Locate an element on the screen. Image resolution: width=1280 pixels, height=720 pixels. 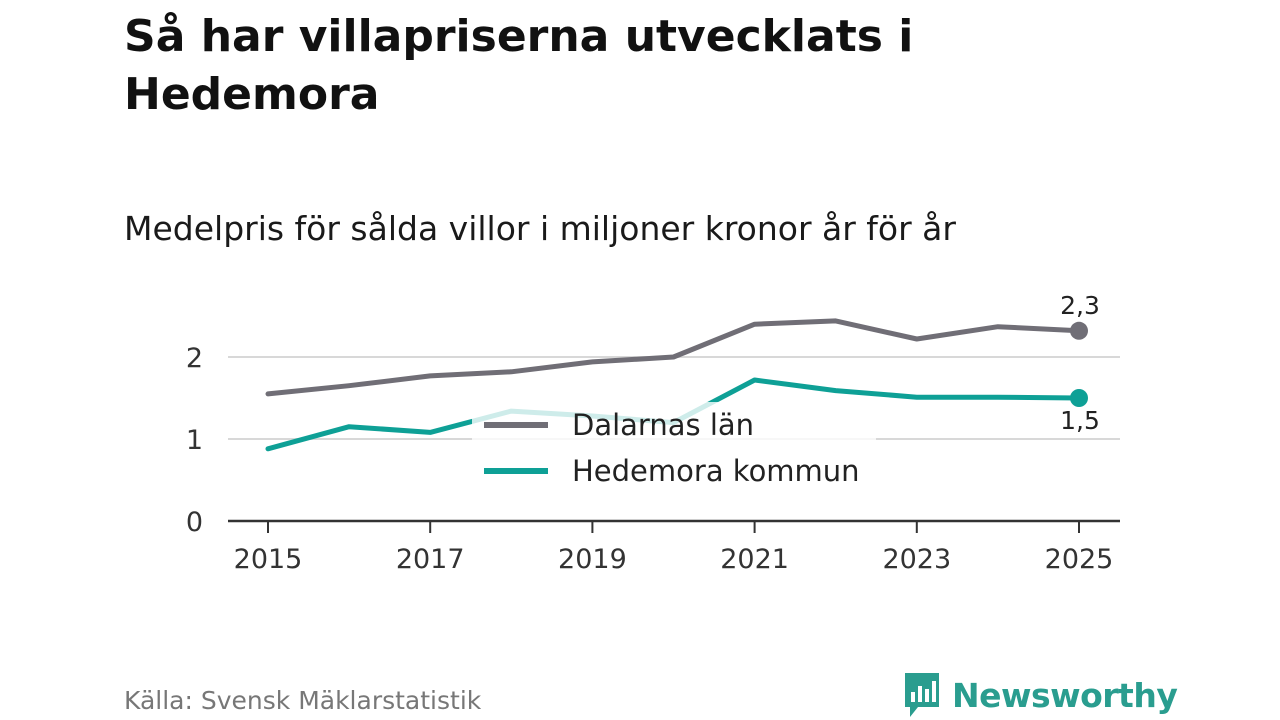
legend-label-dalarnas-lan: Dalarnas län is located at coordinates (663, 425).